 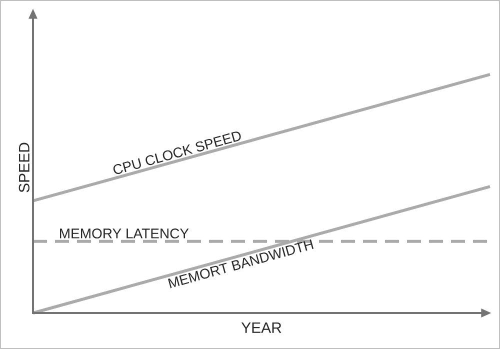 I want to click on x-axis-title: YEAR, so click(x=261, y=327).